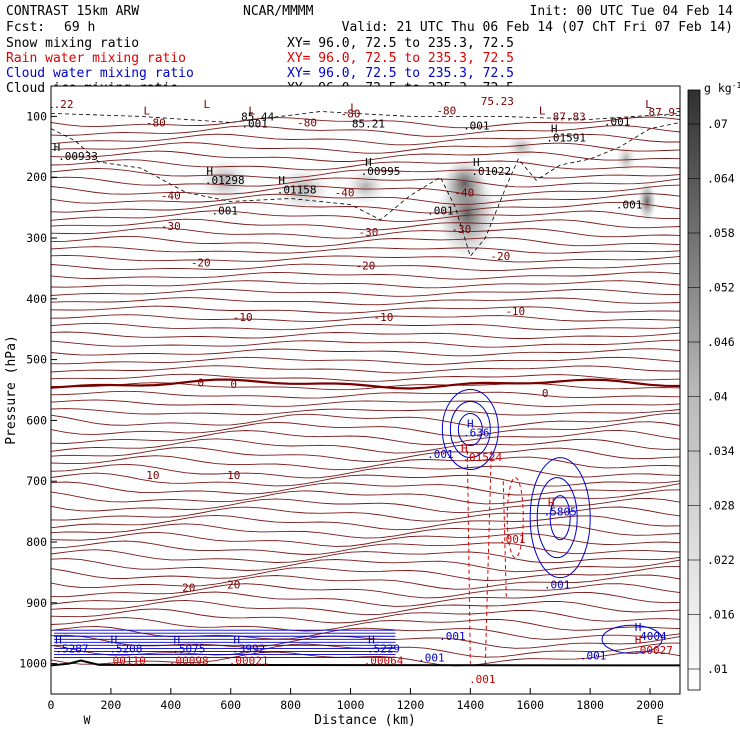 This screenshot has width=740, height=740. I want to click on contour-label: 85.21, so click(368, 124).